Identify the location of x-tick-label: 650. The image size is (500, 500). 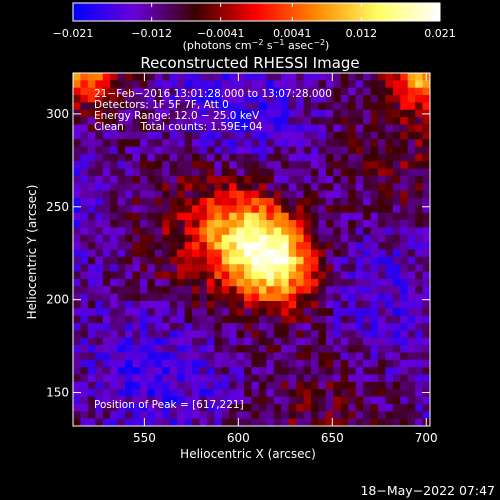
(332, 438).